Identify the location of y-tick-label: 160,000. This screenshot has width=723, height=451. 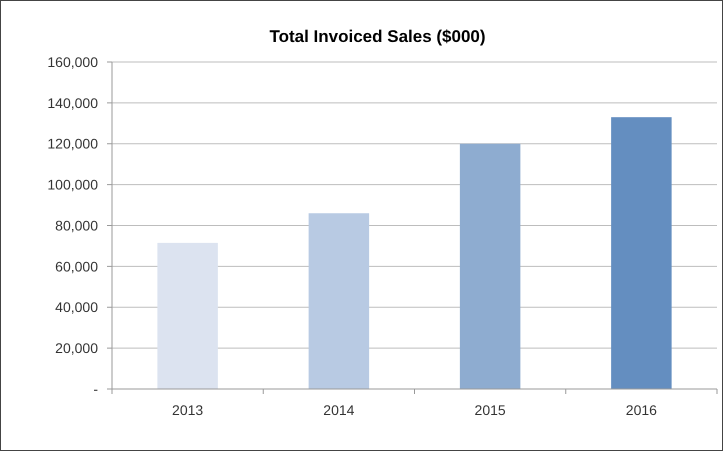
(72, 62).